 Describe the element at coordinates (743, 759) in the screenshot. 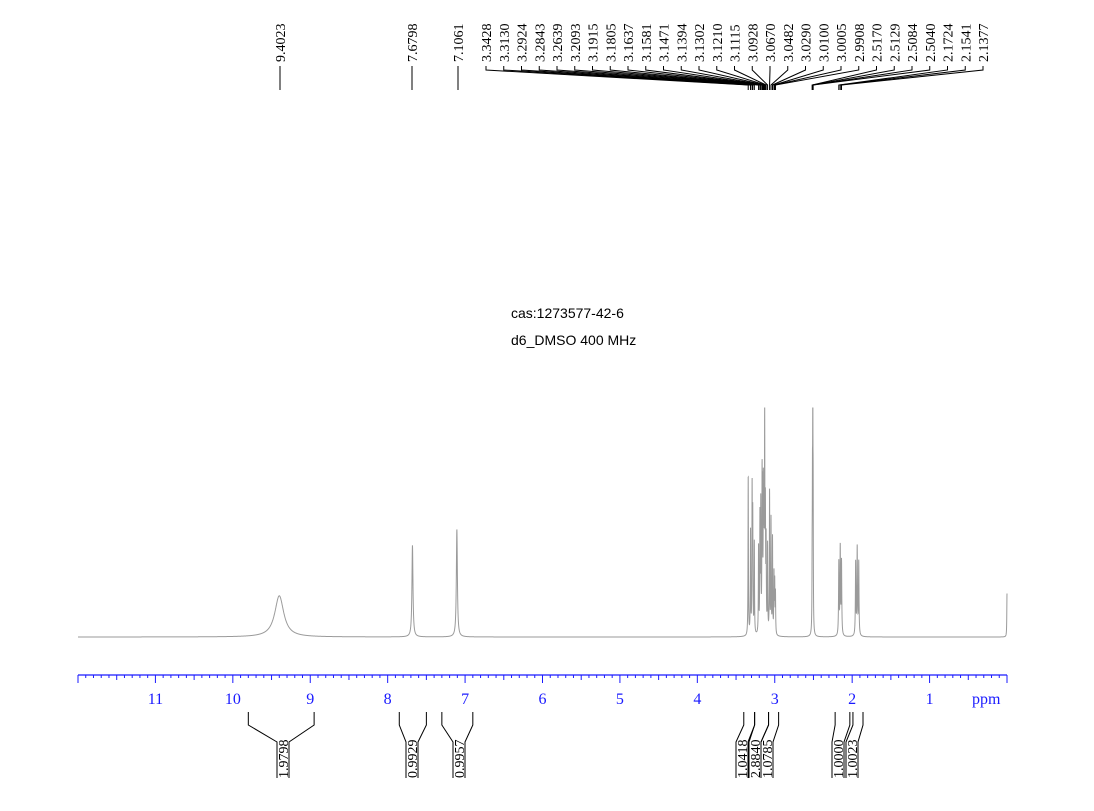

I see `integral-value: 1.0418` at that location.